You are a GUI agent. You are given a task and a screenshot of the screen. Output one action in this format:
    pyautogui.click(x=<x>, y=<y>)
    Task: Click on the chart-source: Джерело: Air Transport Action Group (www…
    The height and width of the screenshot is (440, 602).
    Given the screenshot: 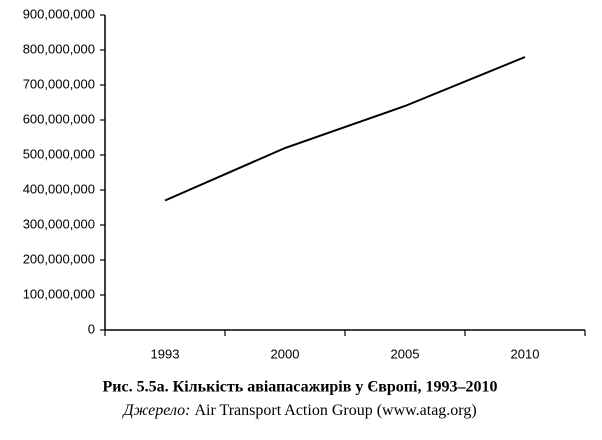 What is the action you would take?
    pyautogui.click(x=298, y=410)
    